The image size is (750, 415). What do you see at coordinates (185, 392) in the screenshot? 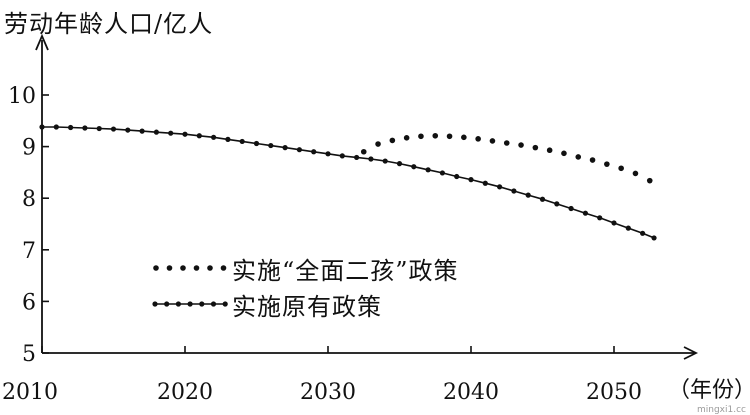
I see `x-tick-label: 2020` at bounding box center [185, 392].